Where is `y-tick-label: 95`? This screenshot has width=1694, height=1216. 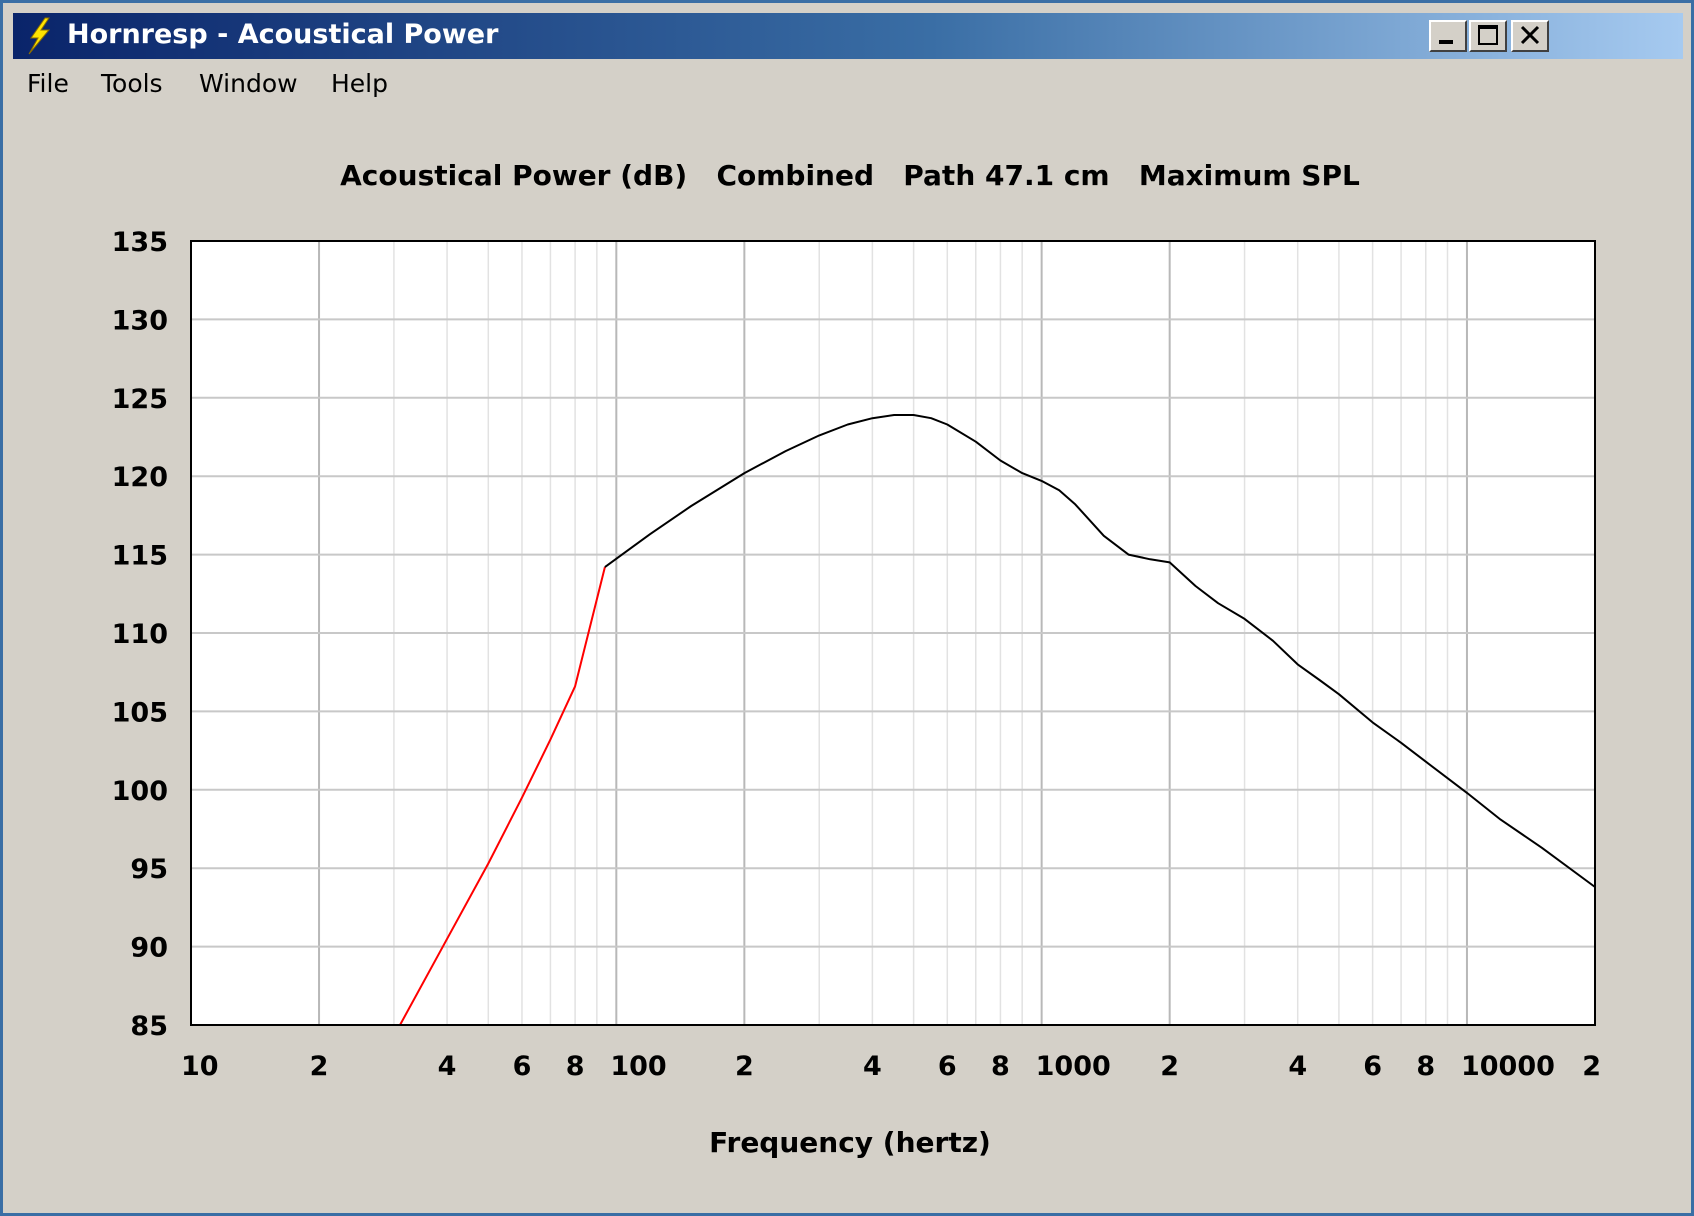
y-tick-label: 95 is located at coordinates (149, 869).